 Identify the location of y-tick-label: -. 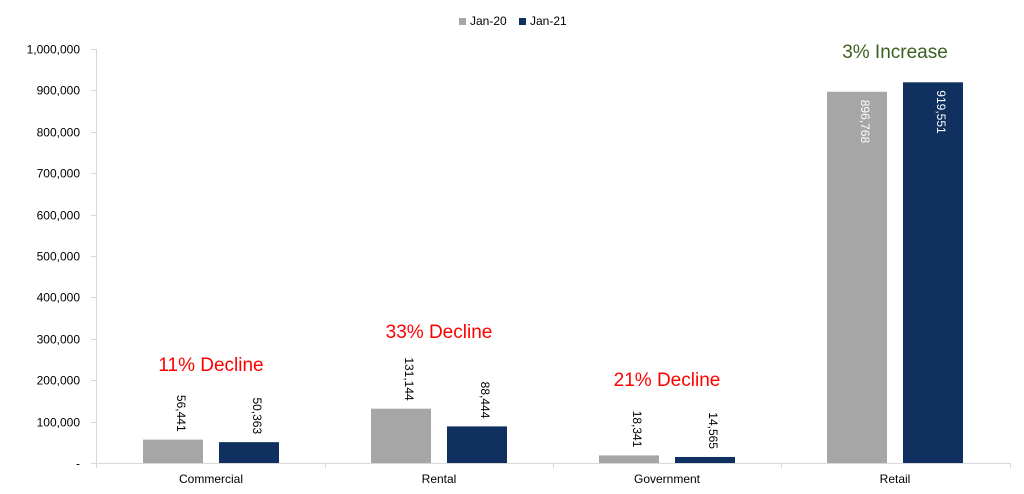
(78, 464).